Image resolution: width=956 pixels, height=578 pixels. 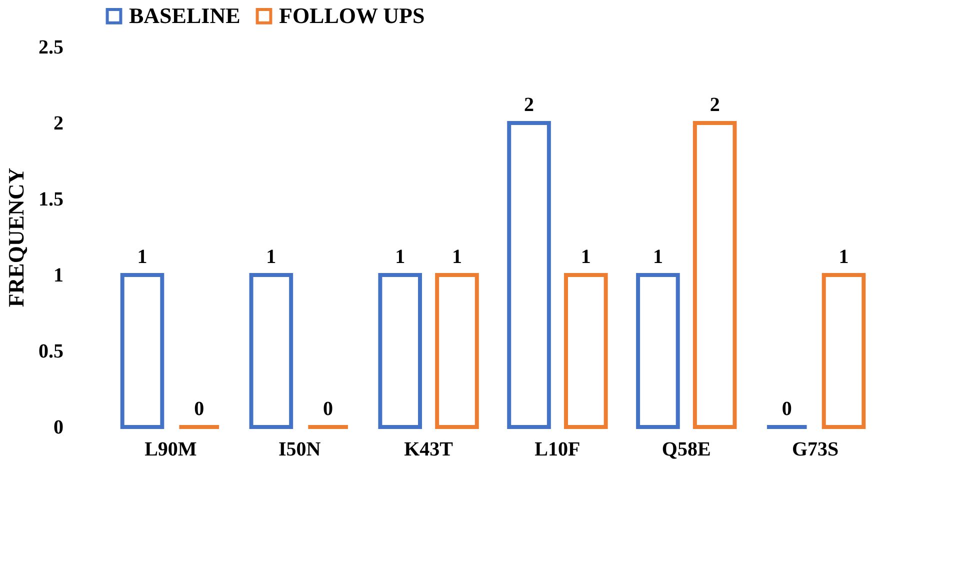 I want to click on y-tick-label: 0.5, so click(x=51, y=351).